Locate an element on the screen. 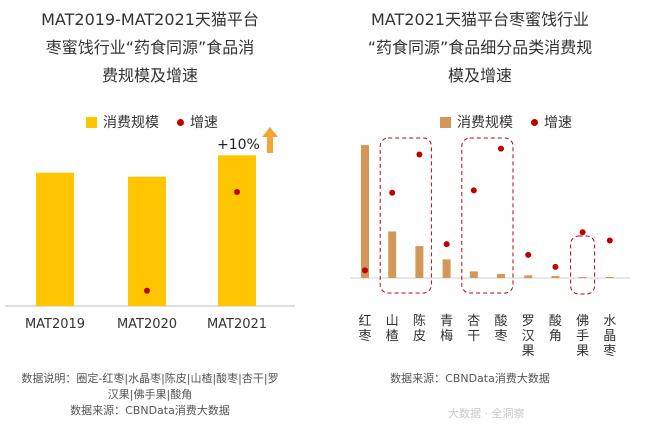  left-title-line: 费规模及增速 is located at coordinates (149, 75).